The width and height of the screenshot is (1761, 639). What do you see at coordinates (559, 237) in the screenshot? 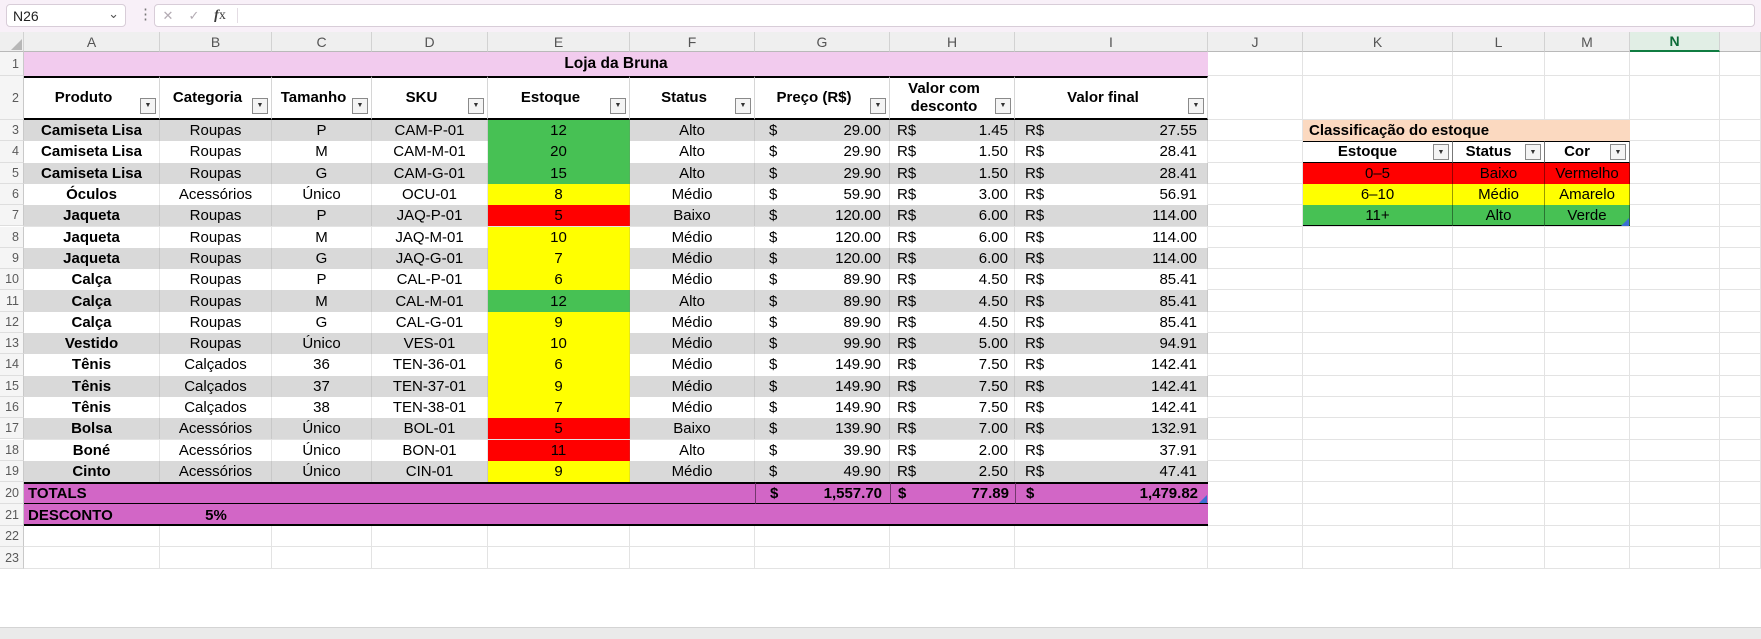
I see `cell-E8: 10` at bounding box center [559, 237].